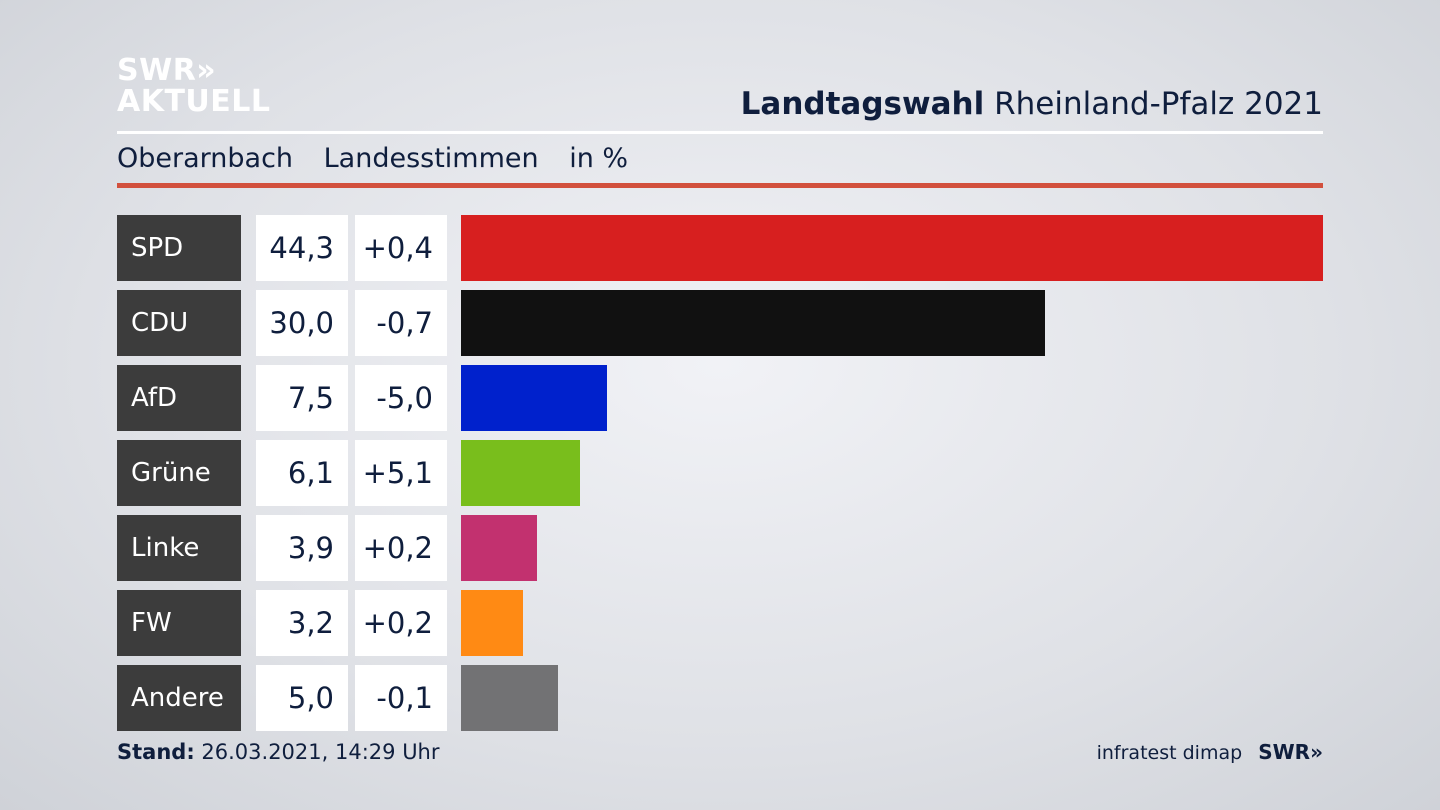 The height and width of the screenshot is (810, 1440). I want to click on chart-row: CDU 30,0 -0,7, so click(720, 323).